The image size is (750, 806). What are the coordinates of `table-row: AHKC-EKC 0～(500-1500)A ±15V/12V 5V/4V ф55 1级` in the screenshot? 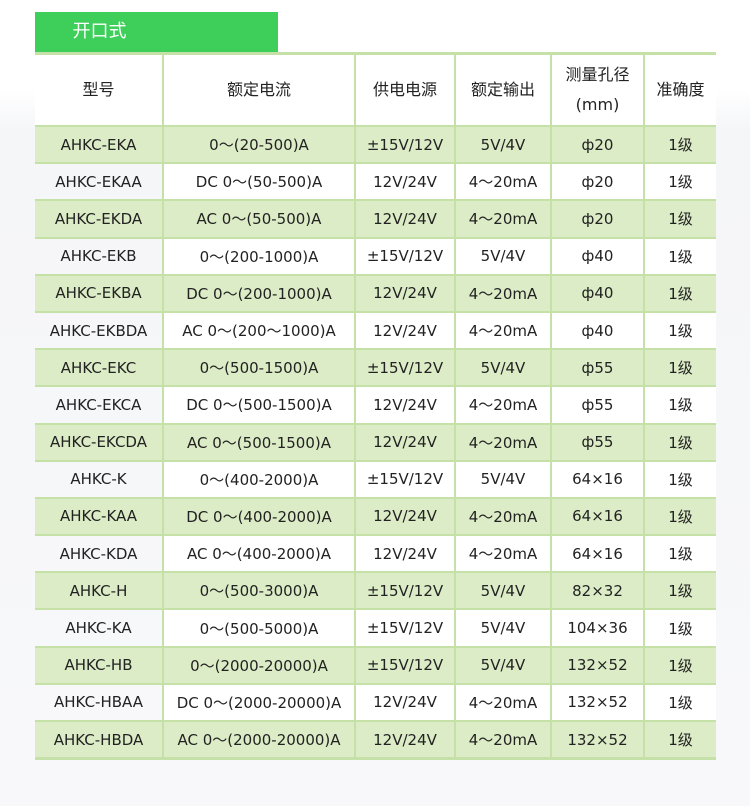 It's located at (375, 367).